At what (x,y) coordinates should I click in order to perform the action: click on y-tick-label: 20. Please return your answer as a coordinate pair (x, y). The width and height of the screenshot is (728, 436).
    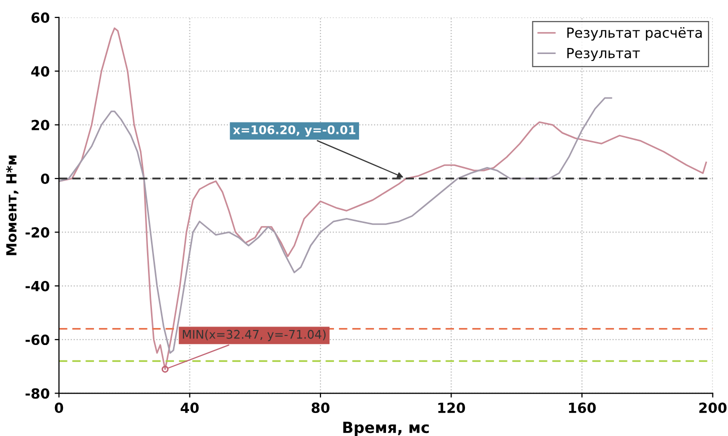
    Looking at the image, I should click on (41, 125).